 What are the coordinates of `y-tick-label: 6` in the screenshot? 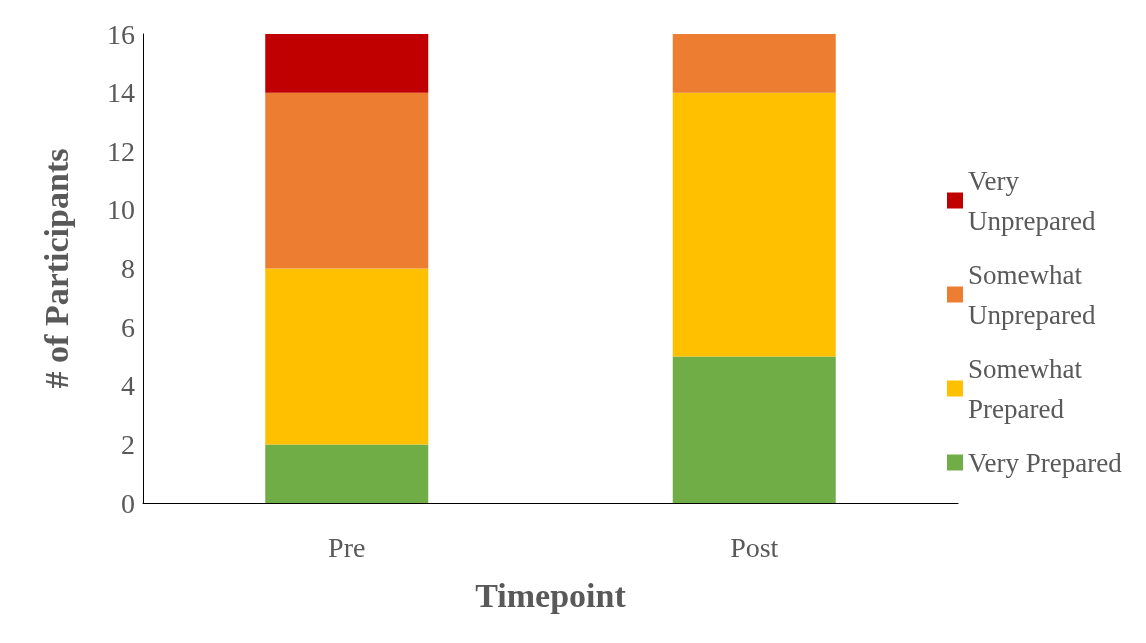 It's located at (128, 327).